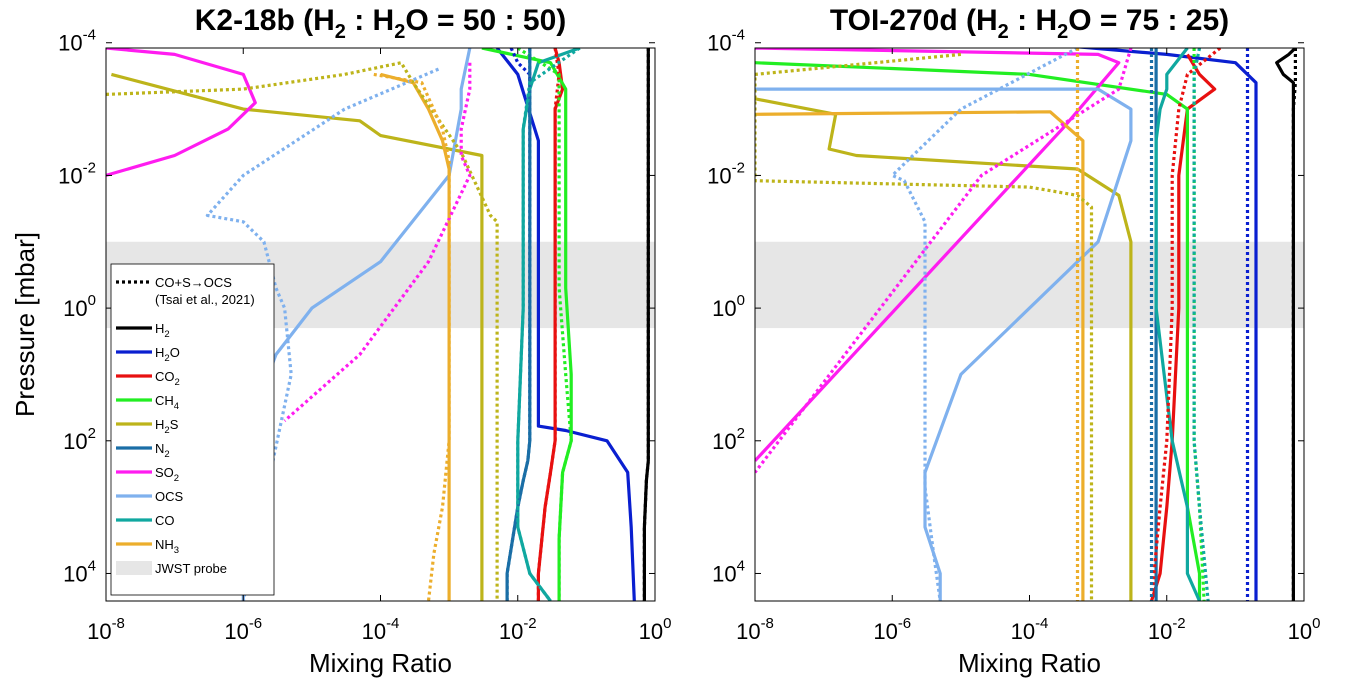 The image size is (1351, 692). What do you see at coordinates (1286, 324) in the screenshot?
I see `series-h2-solid` at bounding box center [1286, 324].